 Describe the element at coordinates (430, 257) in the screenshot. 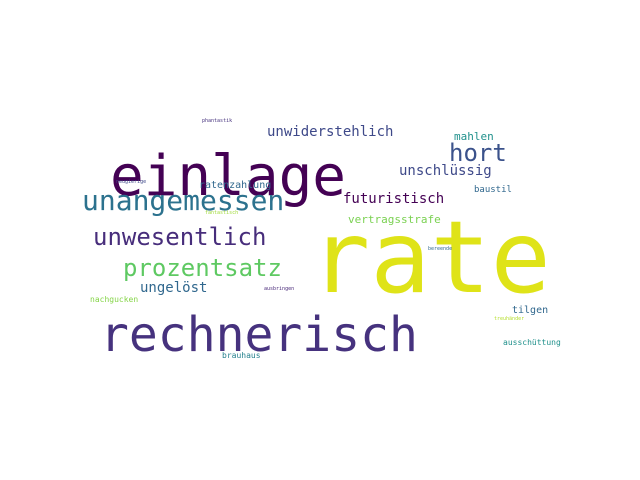

I see `word-0: rate` at that location.